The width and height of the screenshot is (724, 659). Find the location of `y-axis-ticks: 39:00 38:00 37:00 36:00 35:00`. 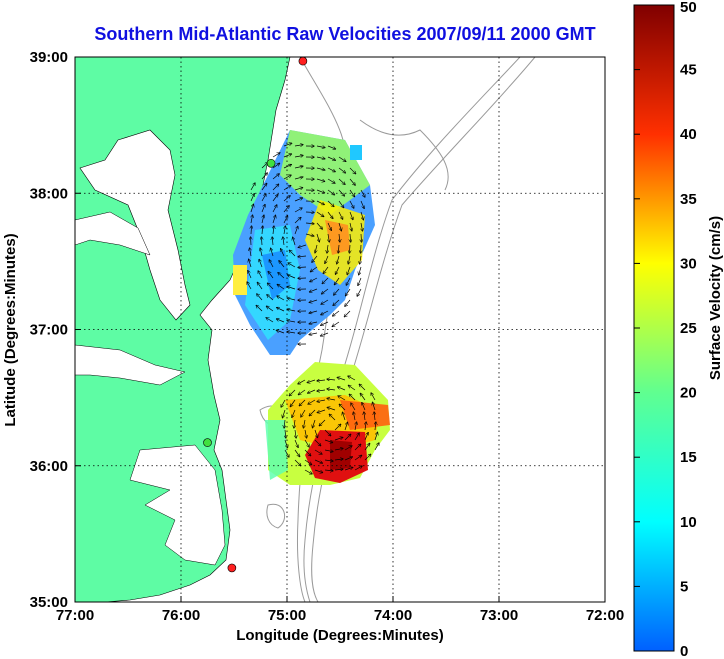

y-axis-ticks: 39:00 38:00 37:00 36:00 35:00 is located at coordinates (55, 330).